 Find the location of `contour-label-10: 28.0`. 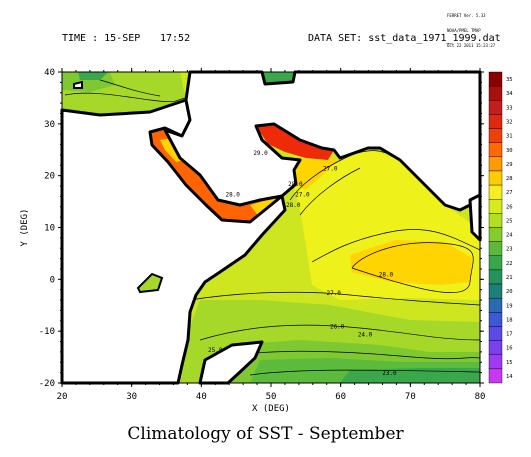

contour-label-10: 28.0 is located at coordinates (232, 194).